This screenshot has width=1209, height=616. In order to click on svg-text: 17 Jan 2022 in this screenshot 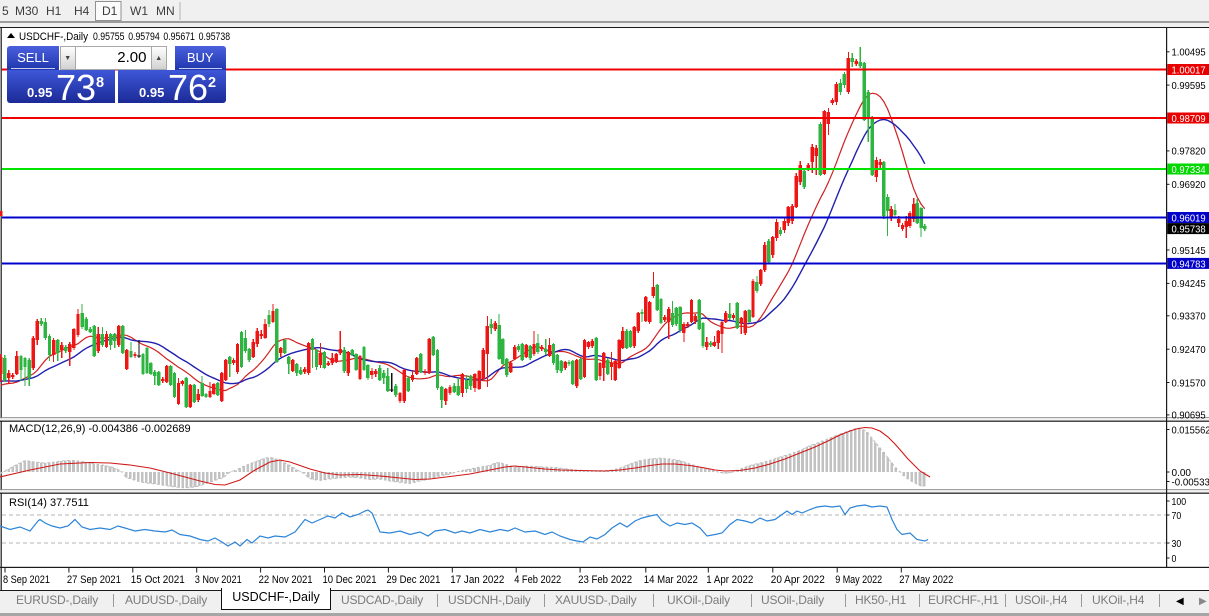, I will do `click(477, 580)`.